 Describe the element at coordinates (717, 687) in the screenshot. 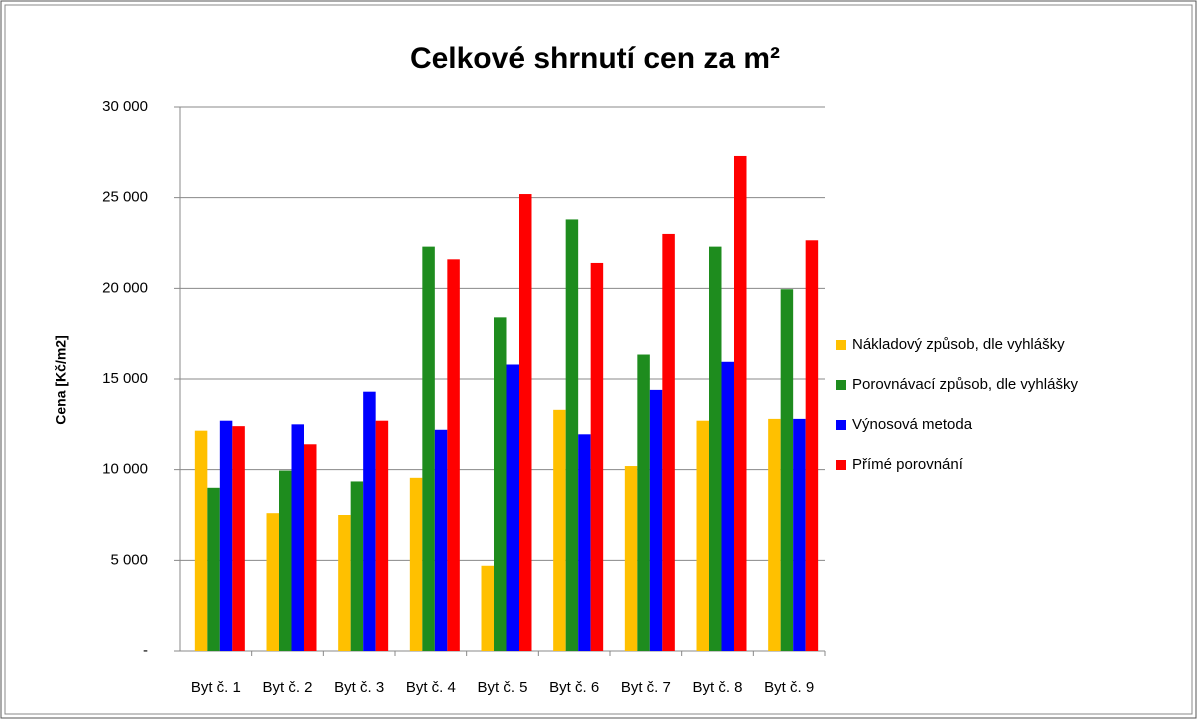

I see `x-tick-label: Byt č. 8` at that location.